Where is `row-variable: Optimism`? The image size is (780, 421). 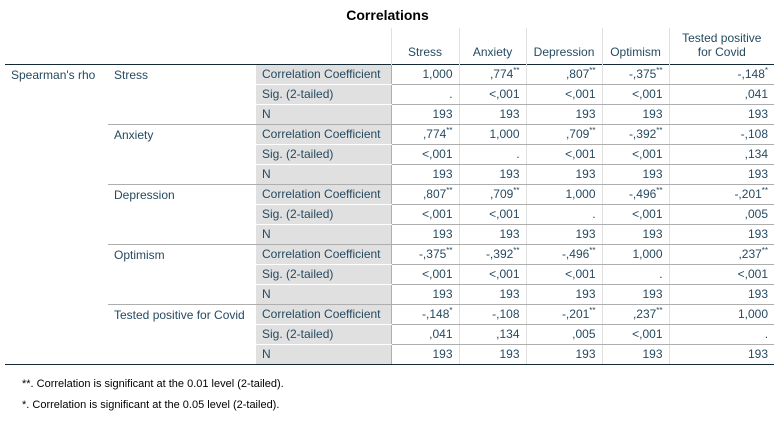 row-variable: Optimism is located at coordinates (182, 274).